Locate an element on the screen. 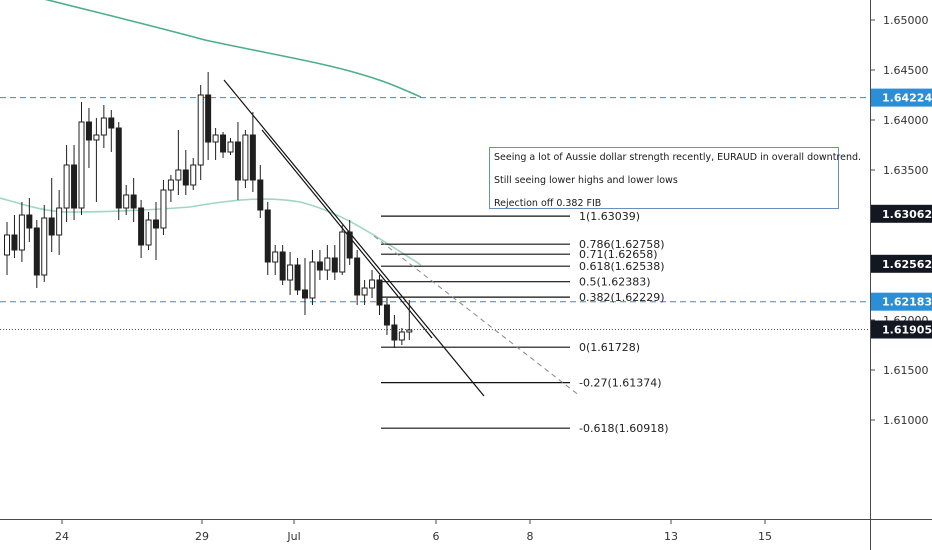  ma-short-line is located at coordinates (211, 231).